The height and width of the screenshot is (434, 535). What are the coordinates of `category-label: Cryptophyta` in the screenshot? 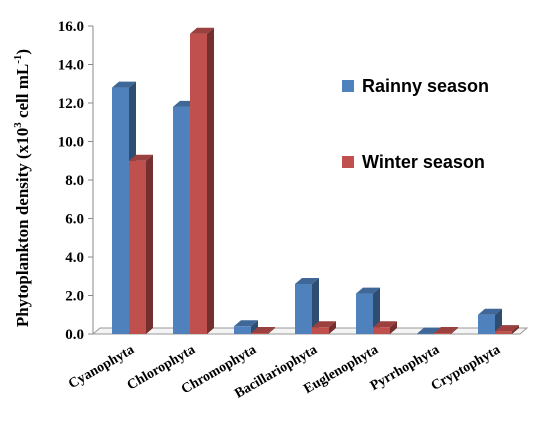 It's located at (466, 367).